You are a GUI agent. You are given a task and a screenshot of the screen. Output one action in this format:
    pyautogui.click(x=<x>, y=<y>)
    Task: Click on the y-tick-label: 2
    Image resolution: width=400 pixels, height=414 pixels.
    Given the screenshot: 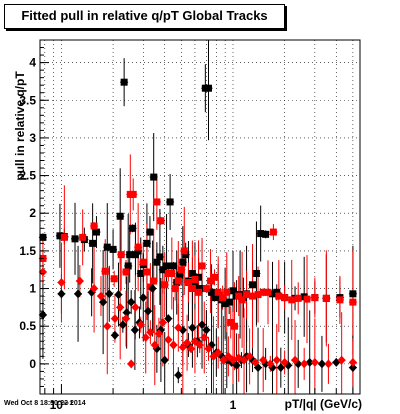 What is the action you would take?
    pyautogui.click(x=32, y=213)
    